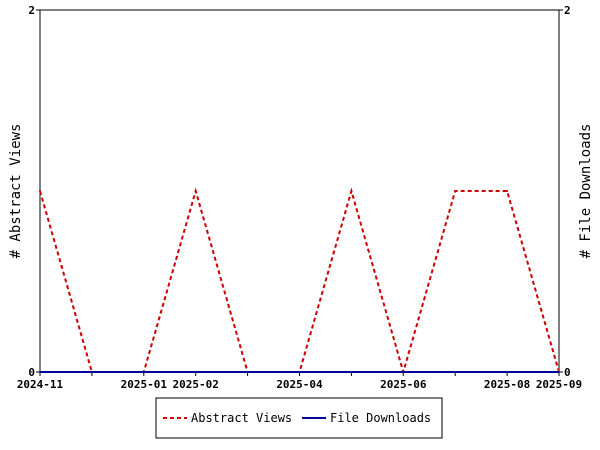 Image resolution: width=600 pixels, height=450 pixels. I want to click on legend-label: File Downloads, so click(380, 418).